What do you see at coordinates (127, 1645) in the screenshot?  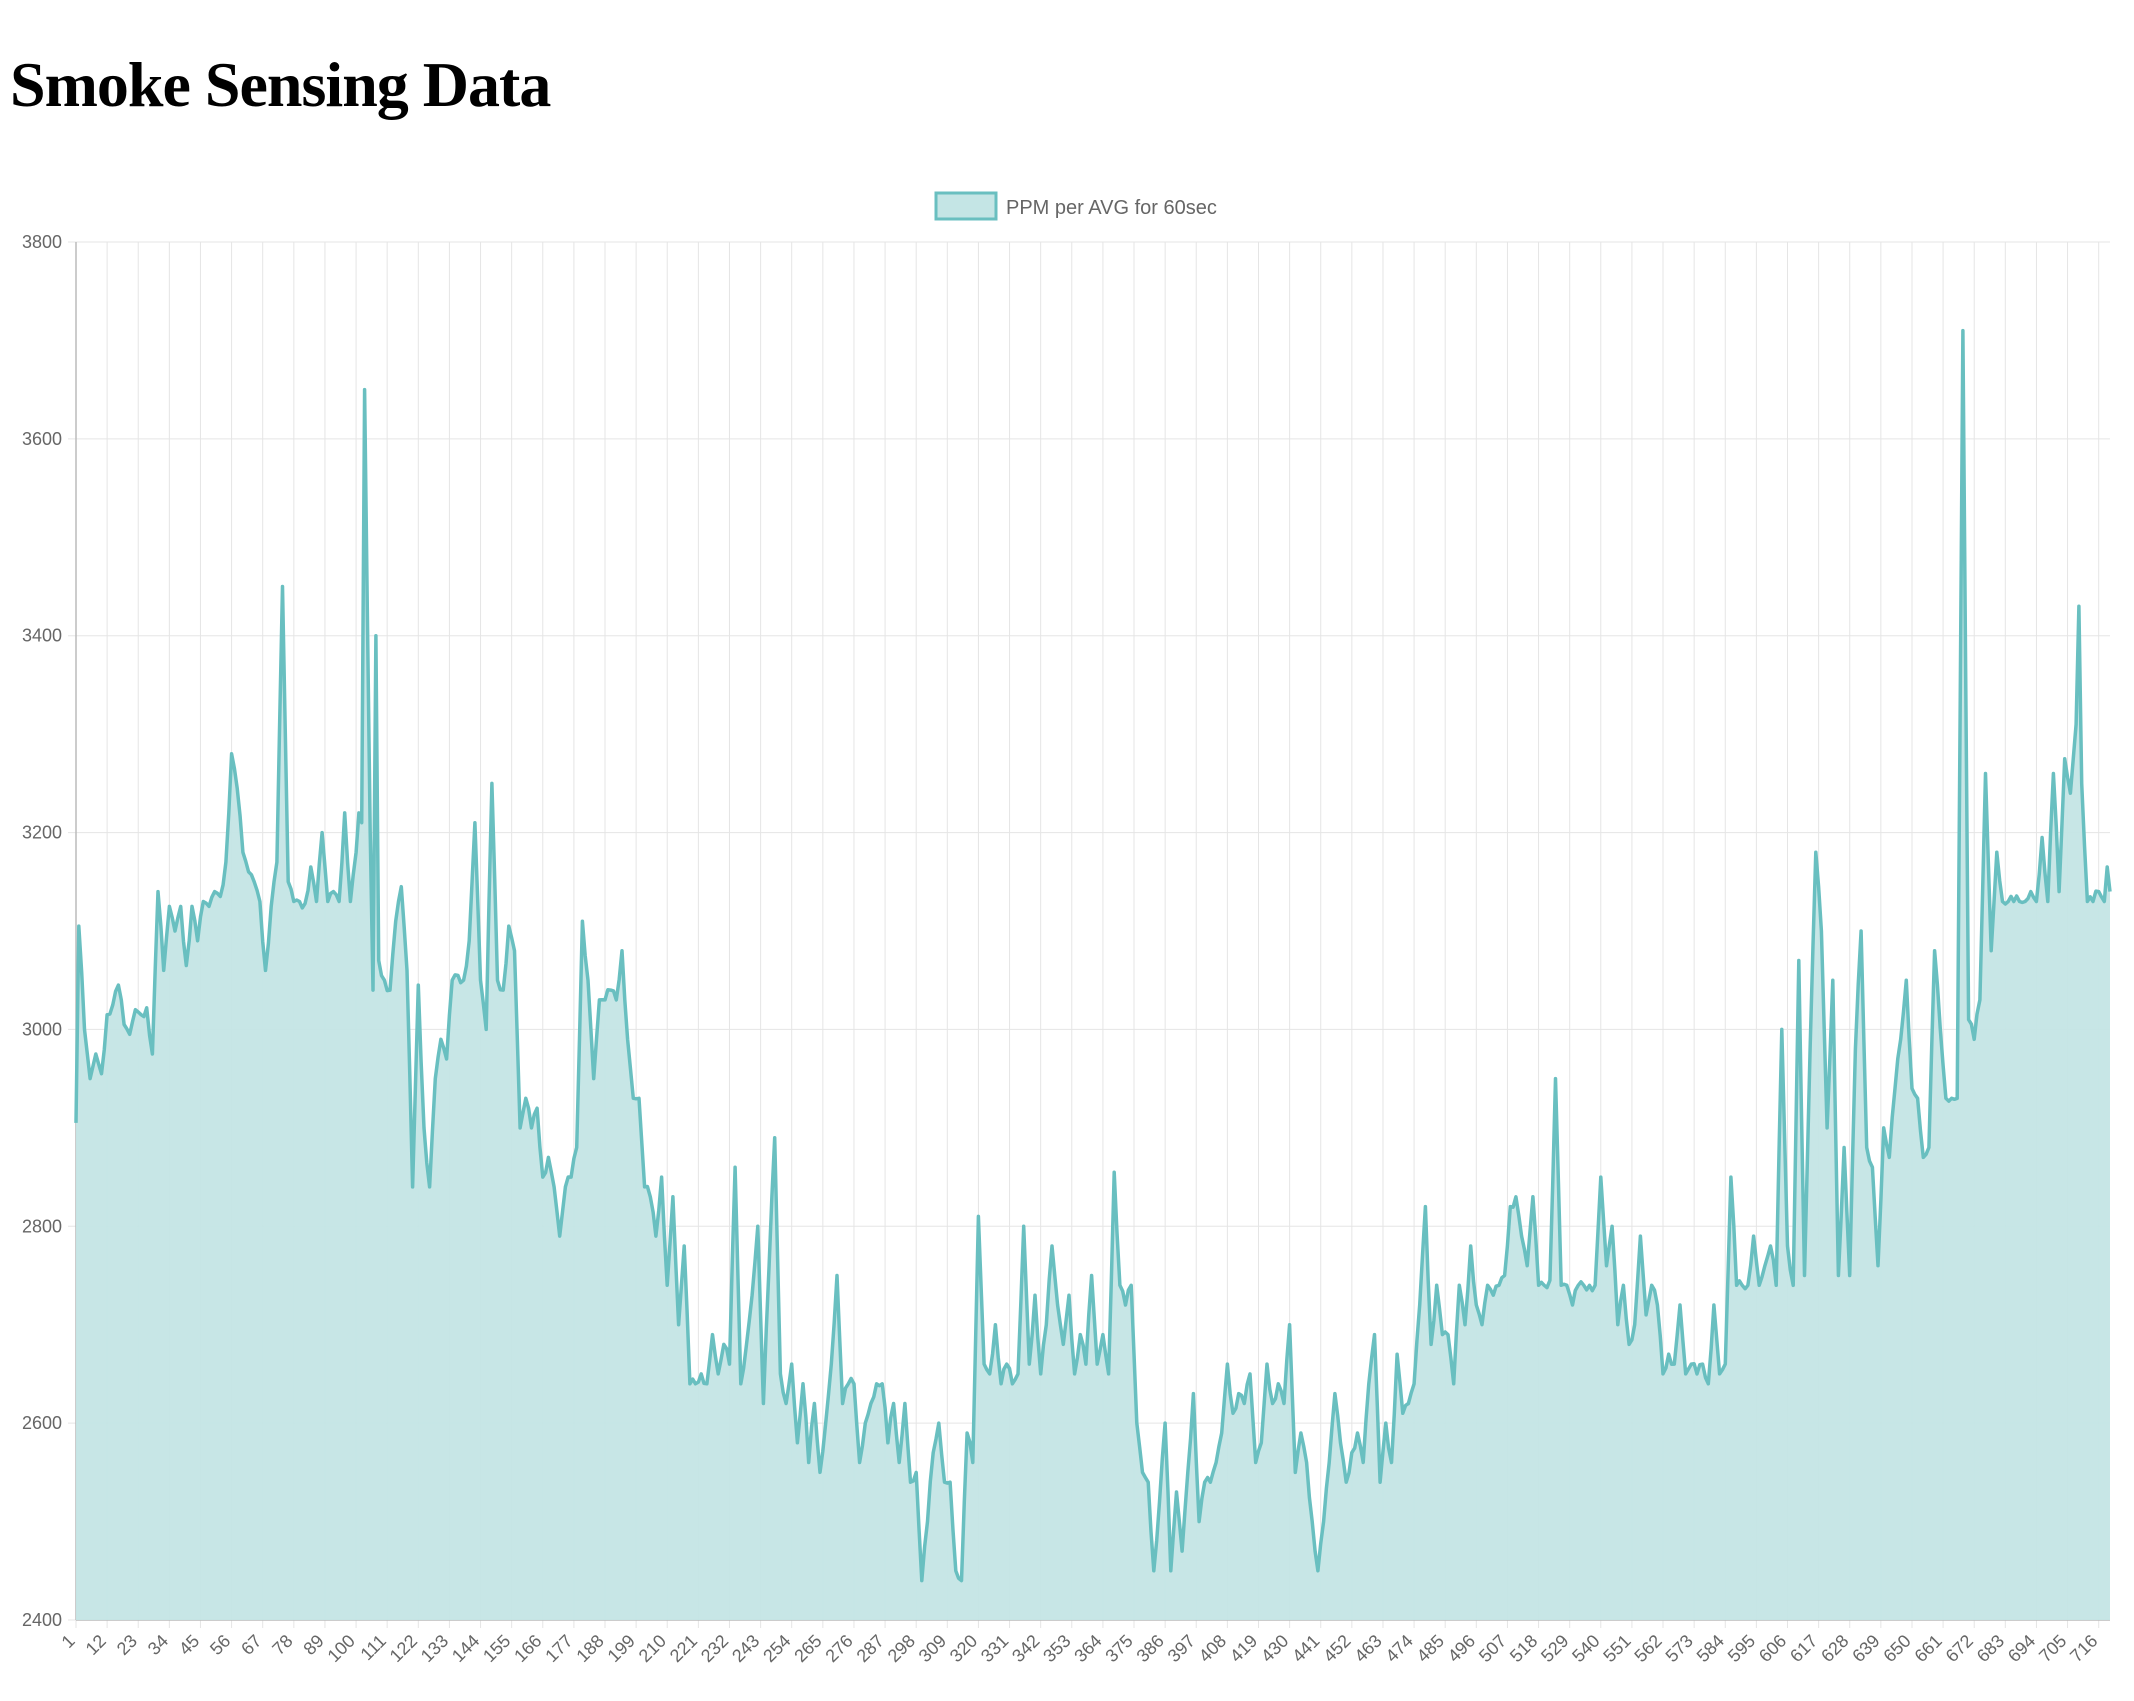 I see `x-tick-label: 23` at bounding box center [127, 1645].